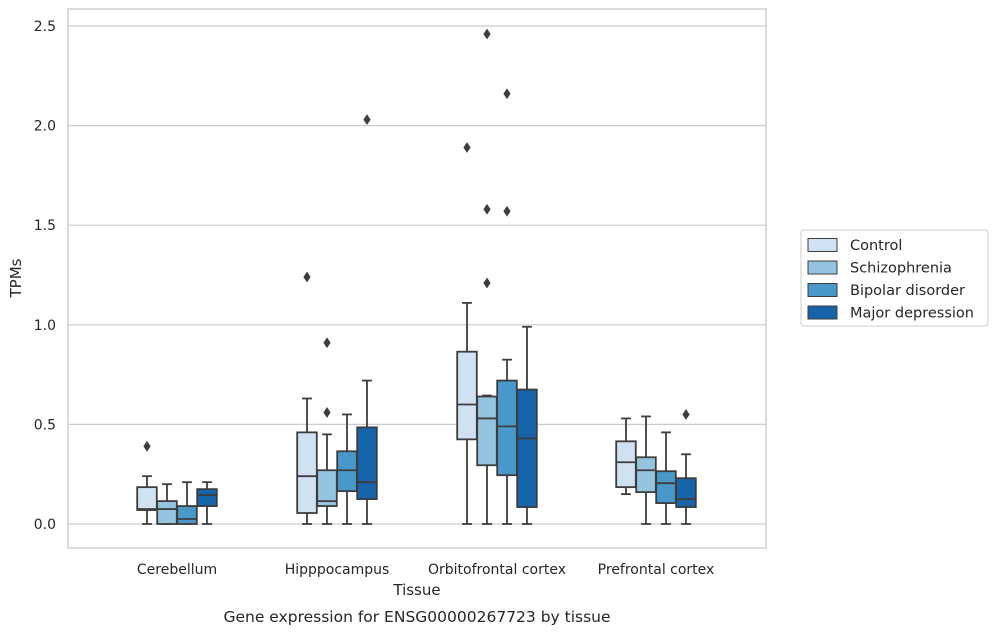 Image resolution: width=997 pixels, height=634 pixels. I want to click on x-tick-label: Orbitofrontal cortex, so click(497, 570).